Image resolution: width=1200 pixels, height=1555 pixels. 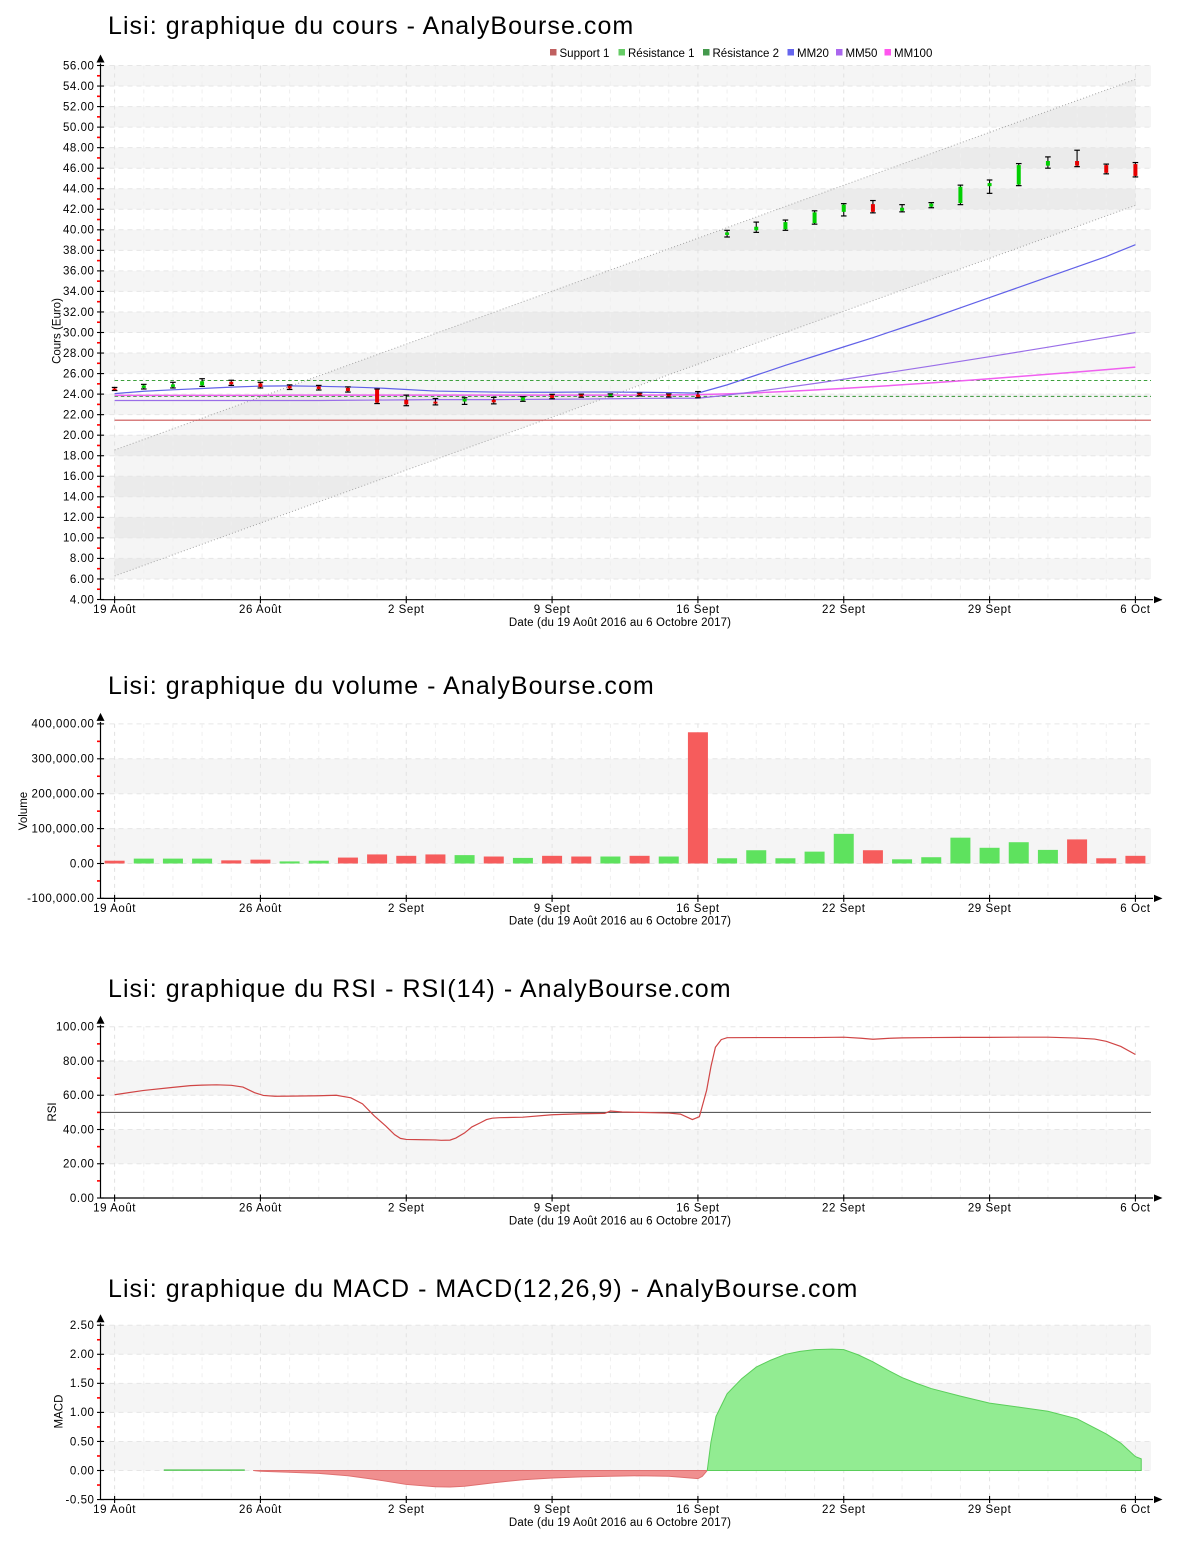 What do you see at coordinates (79, 477) in the screenshot?
I see `svg-text: 16.00` at bounding box center [79, 477].